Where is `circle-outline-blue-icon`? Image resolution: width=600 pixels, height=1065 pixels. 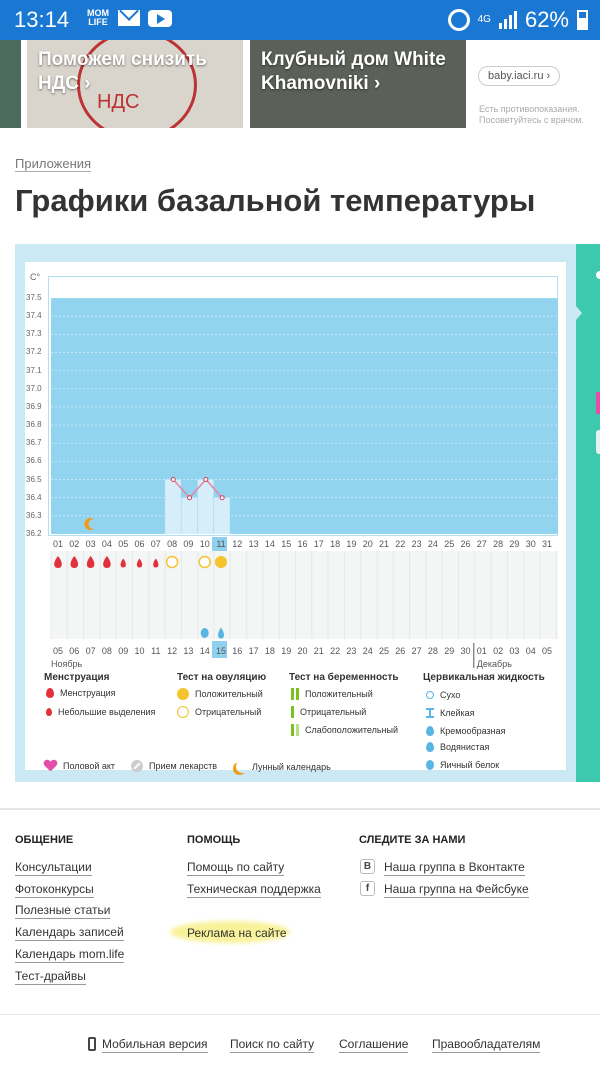
circle-outline-blue-icon is located at coordinates (430, 695).